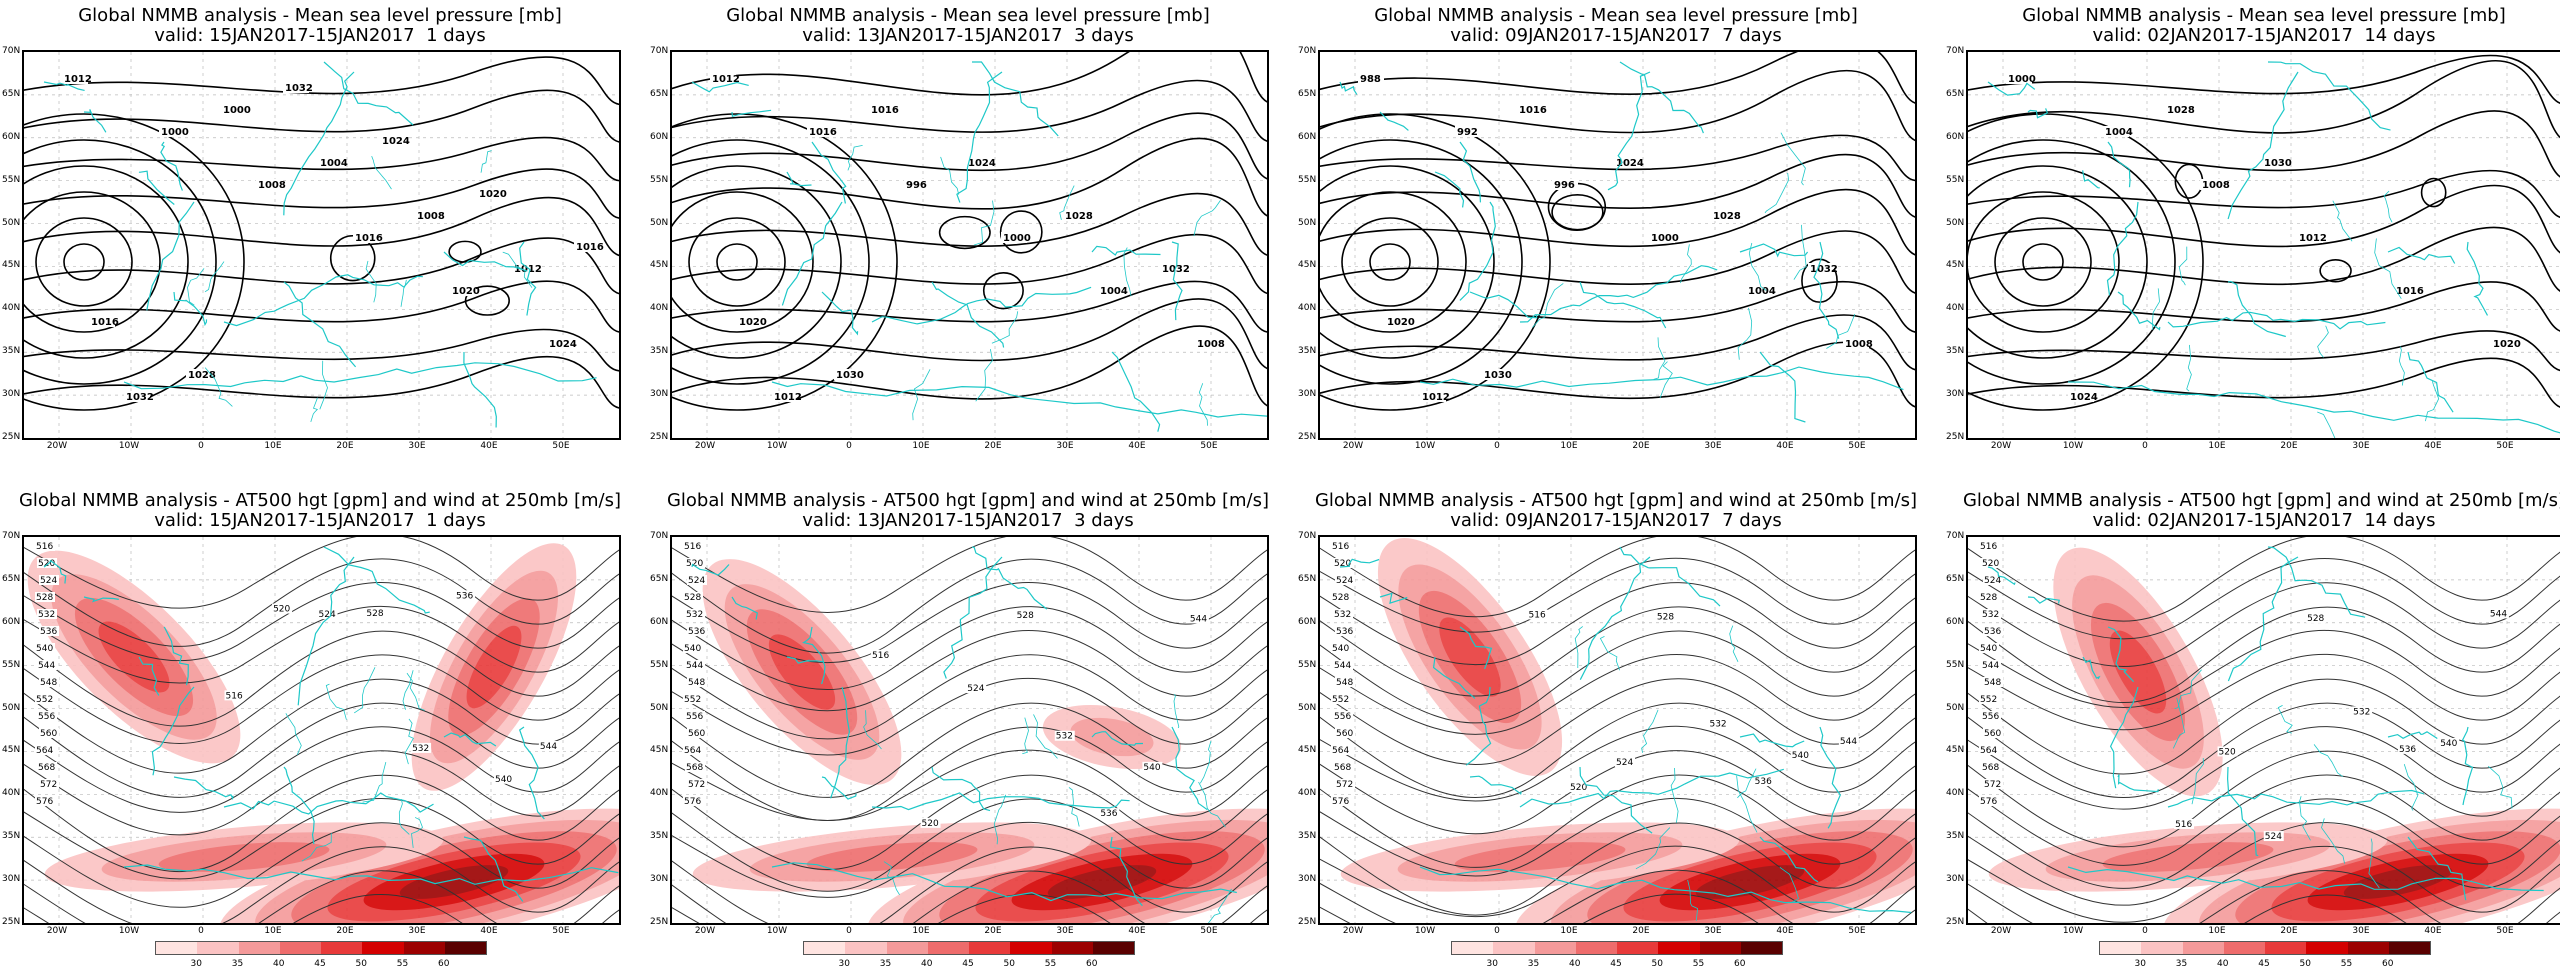  Describe the element at coordinates (1050, 964) in the screenshot. I see `colorbar-label: 55` at that location.